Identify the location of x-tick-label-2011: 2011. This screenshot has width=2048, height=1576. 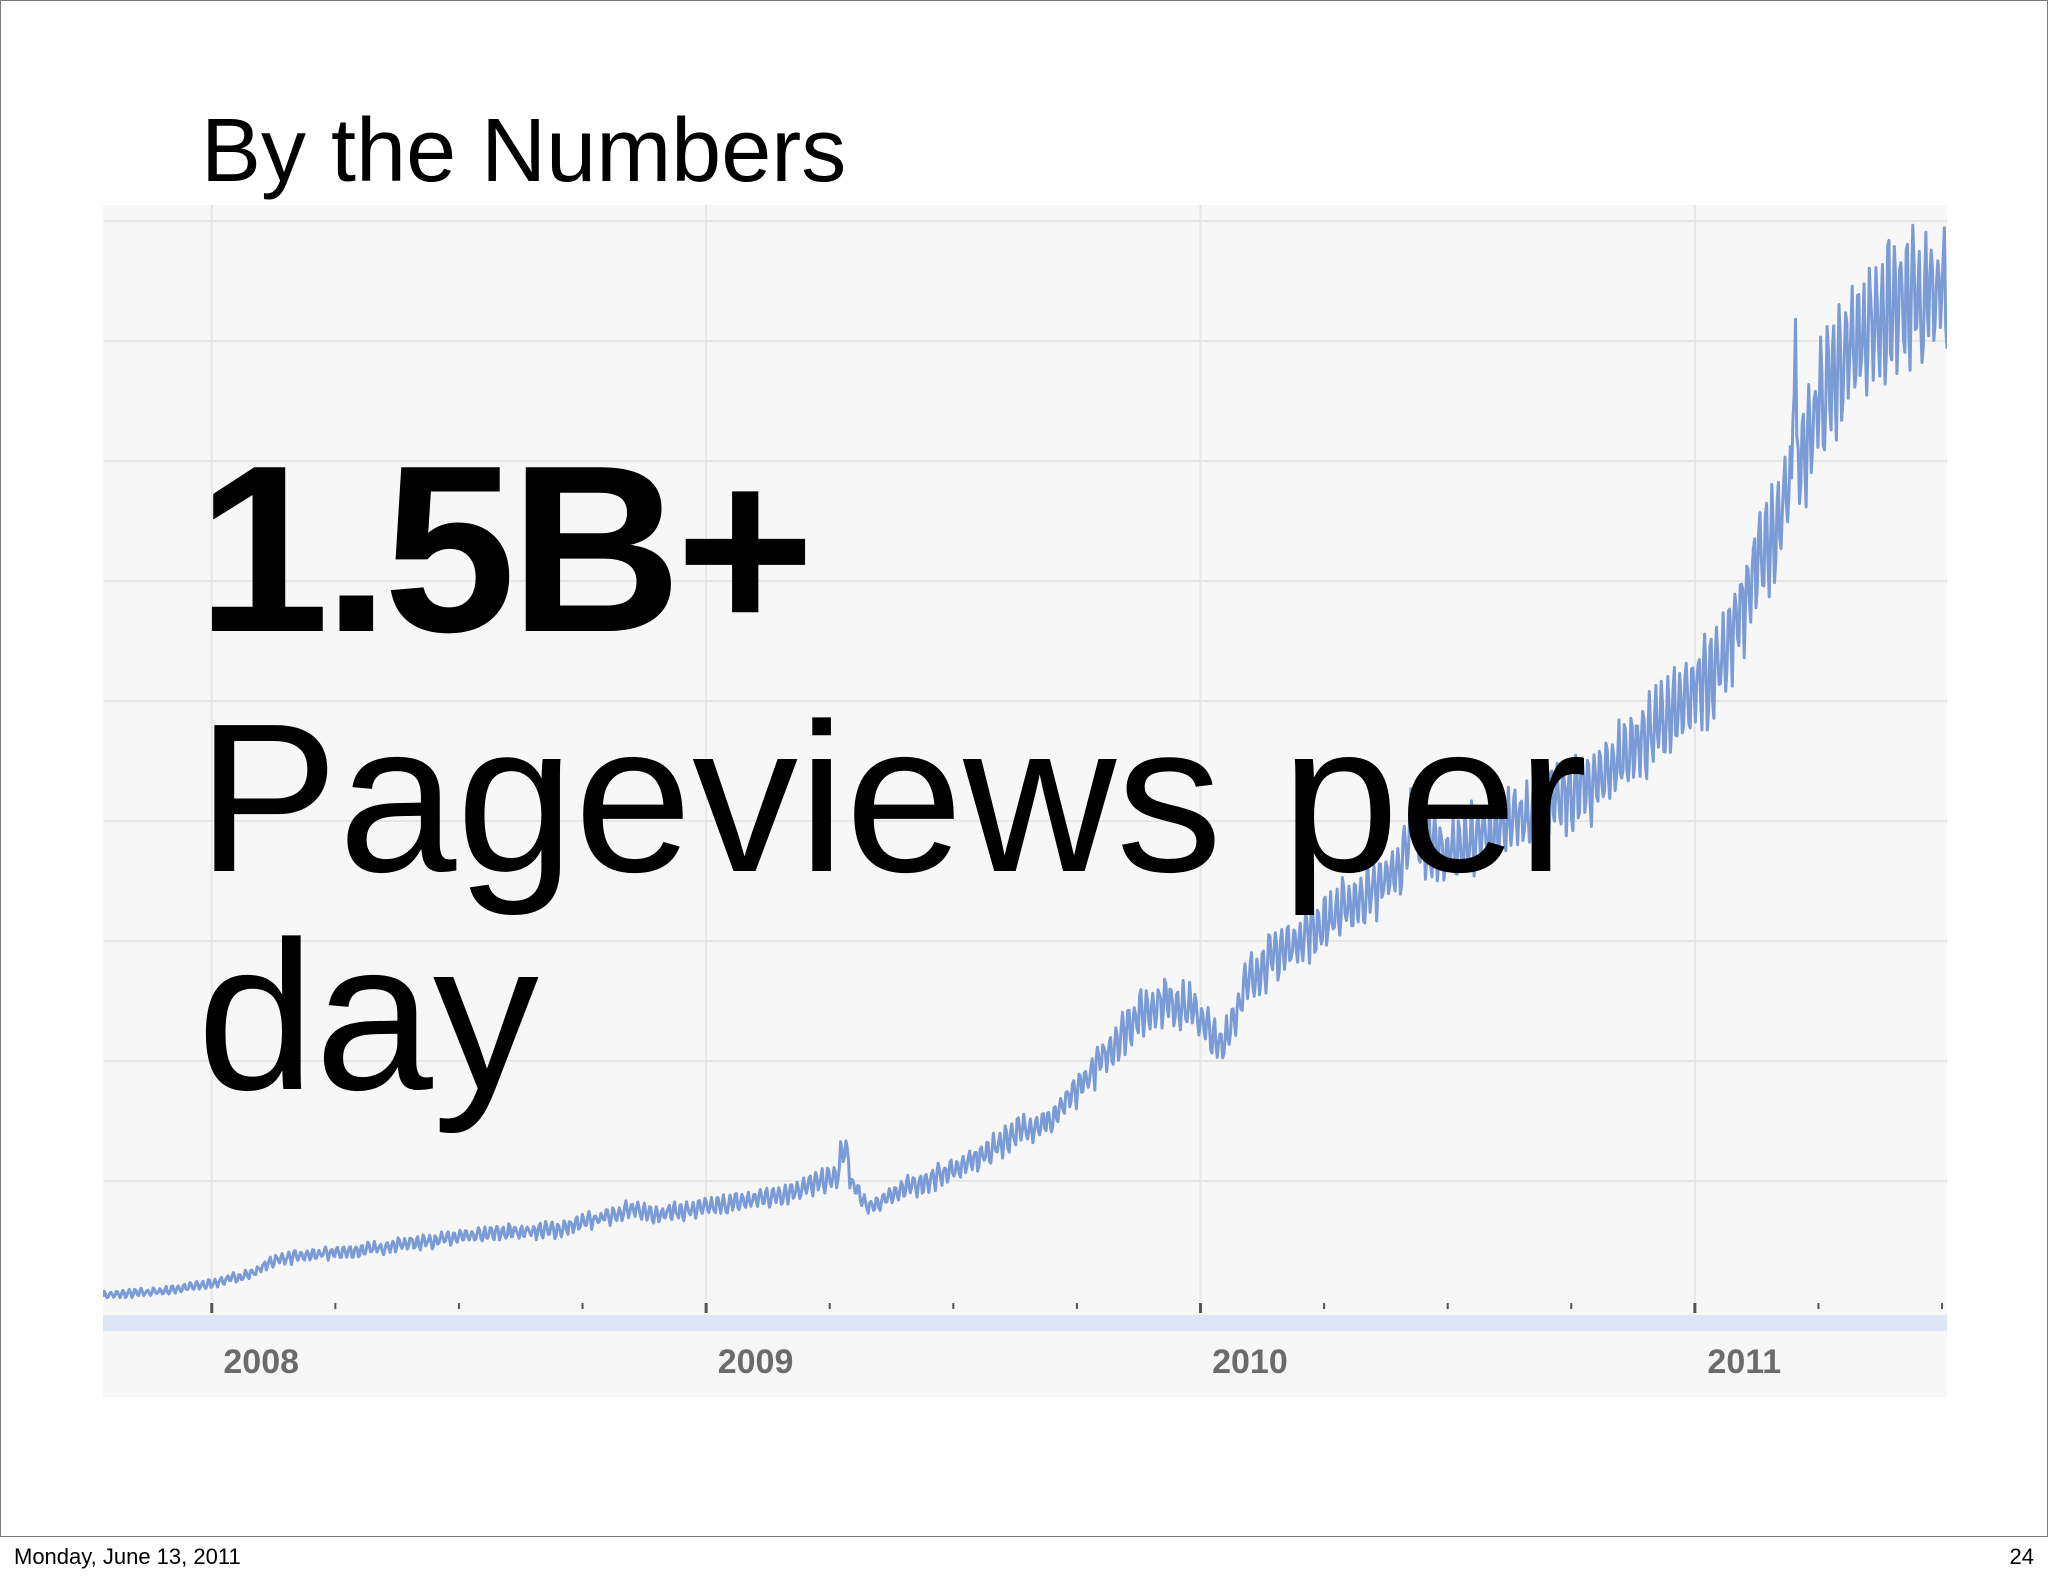
(1744, 1362).